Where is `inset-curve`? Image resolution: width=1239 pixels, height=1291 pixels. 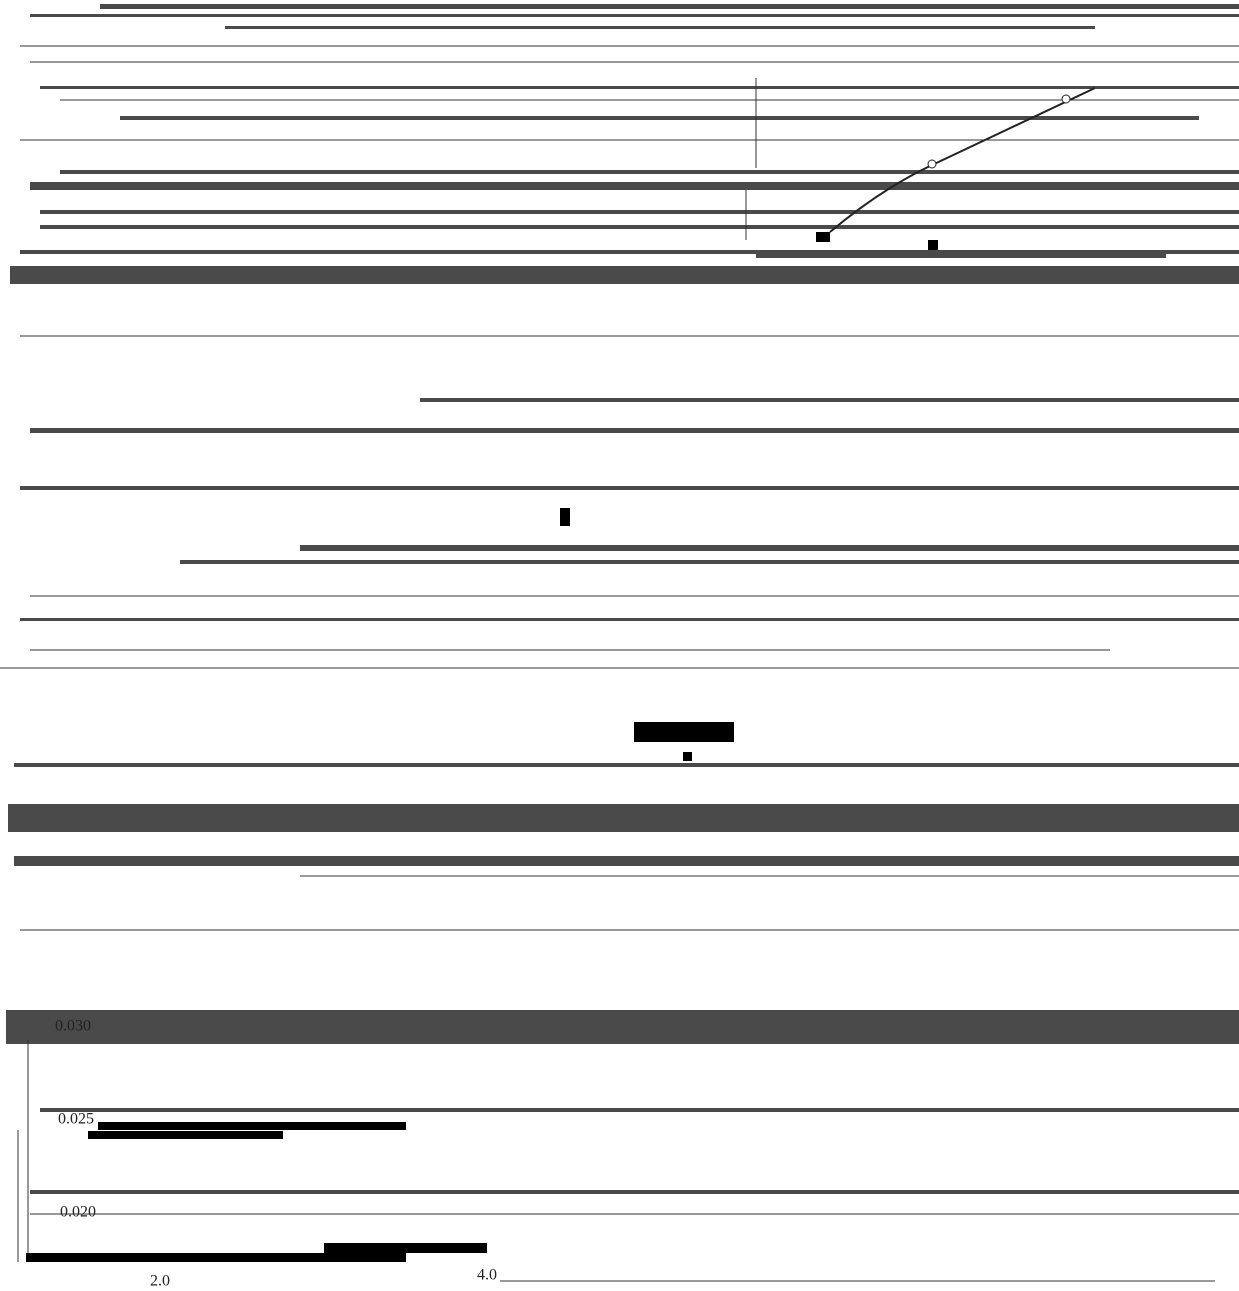 inset-curve is located at coordinates (955, 168).